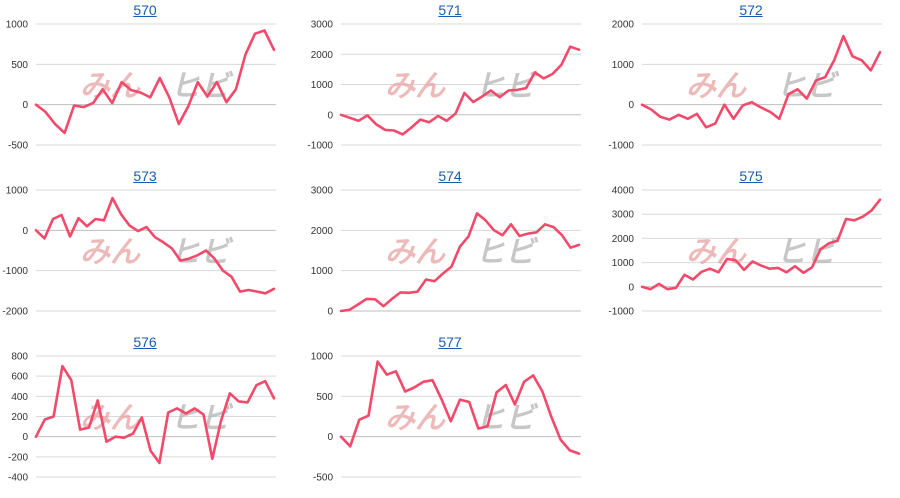 Image resolution: width=900 pixels, height=498 pixels. Describe the element at coordinates (450, 10) in the screenshot. I see `chart-title-link: 571` at that location.